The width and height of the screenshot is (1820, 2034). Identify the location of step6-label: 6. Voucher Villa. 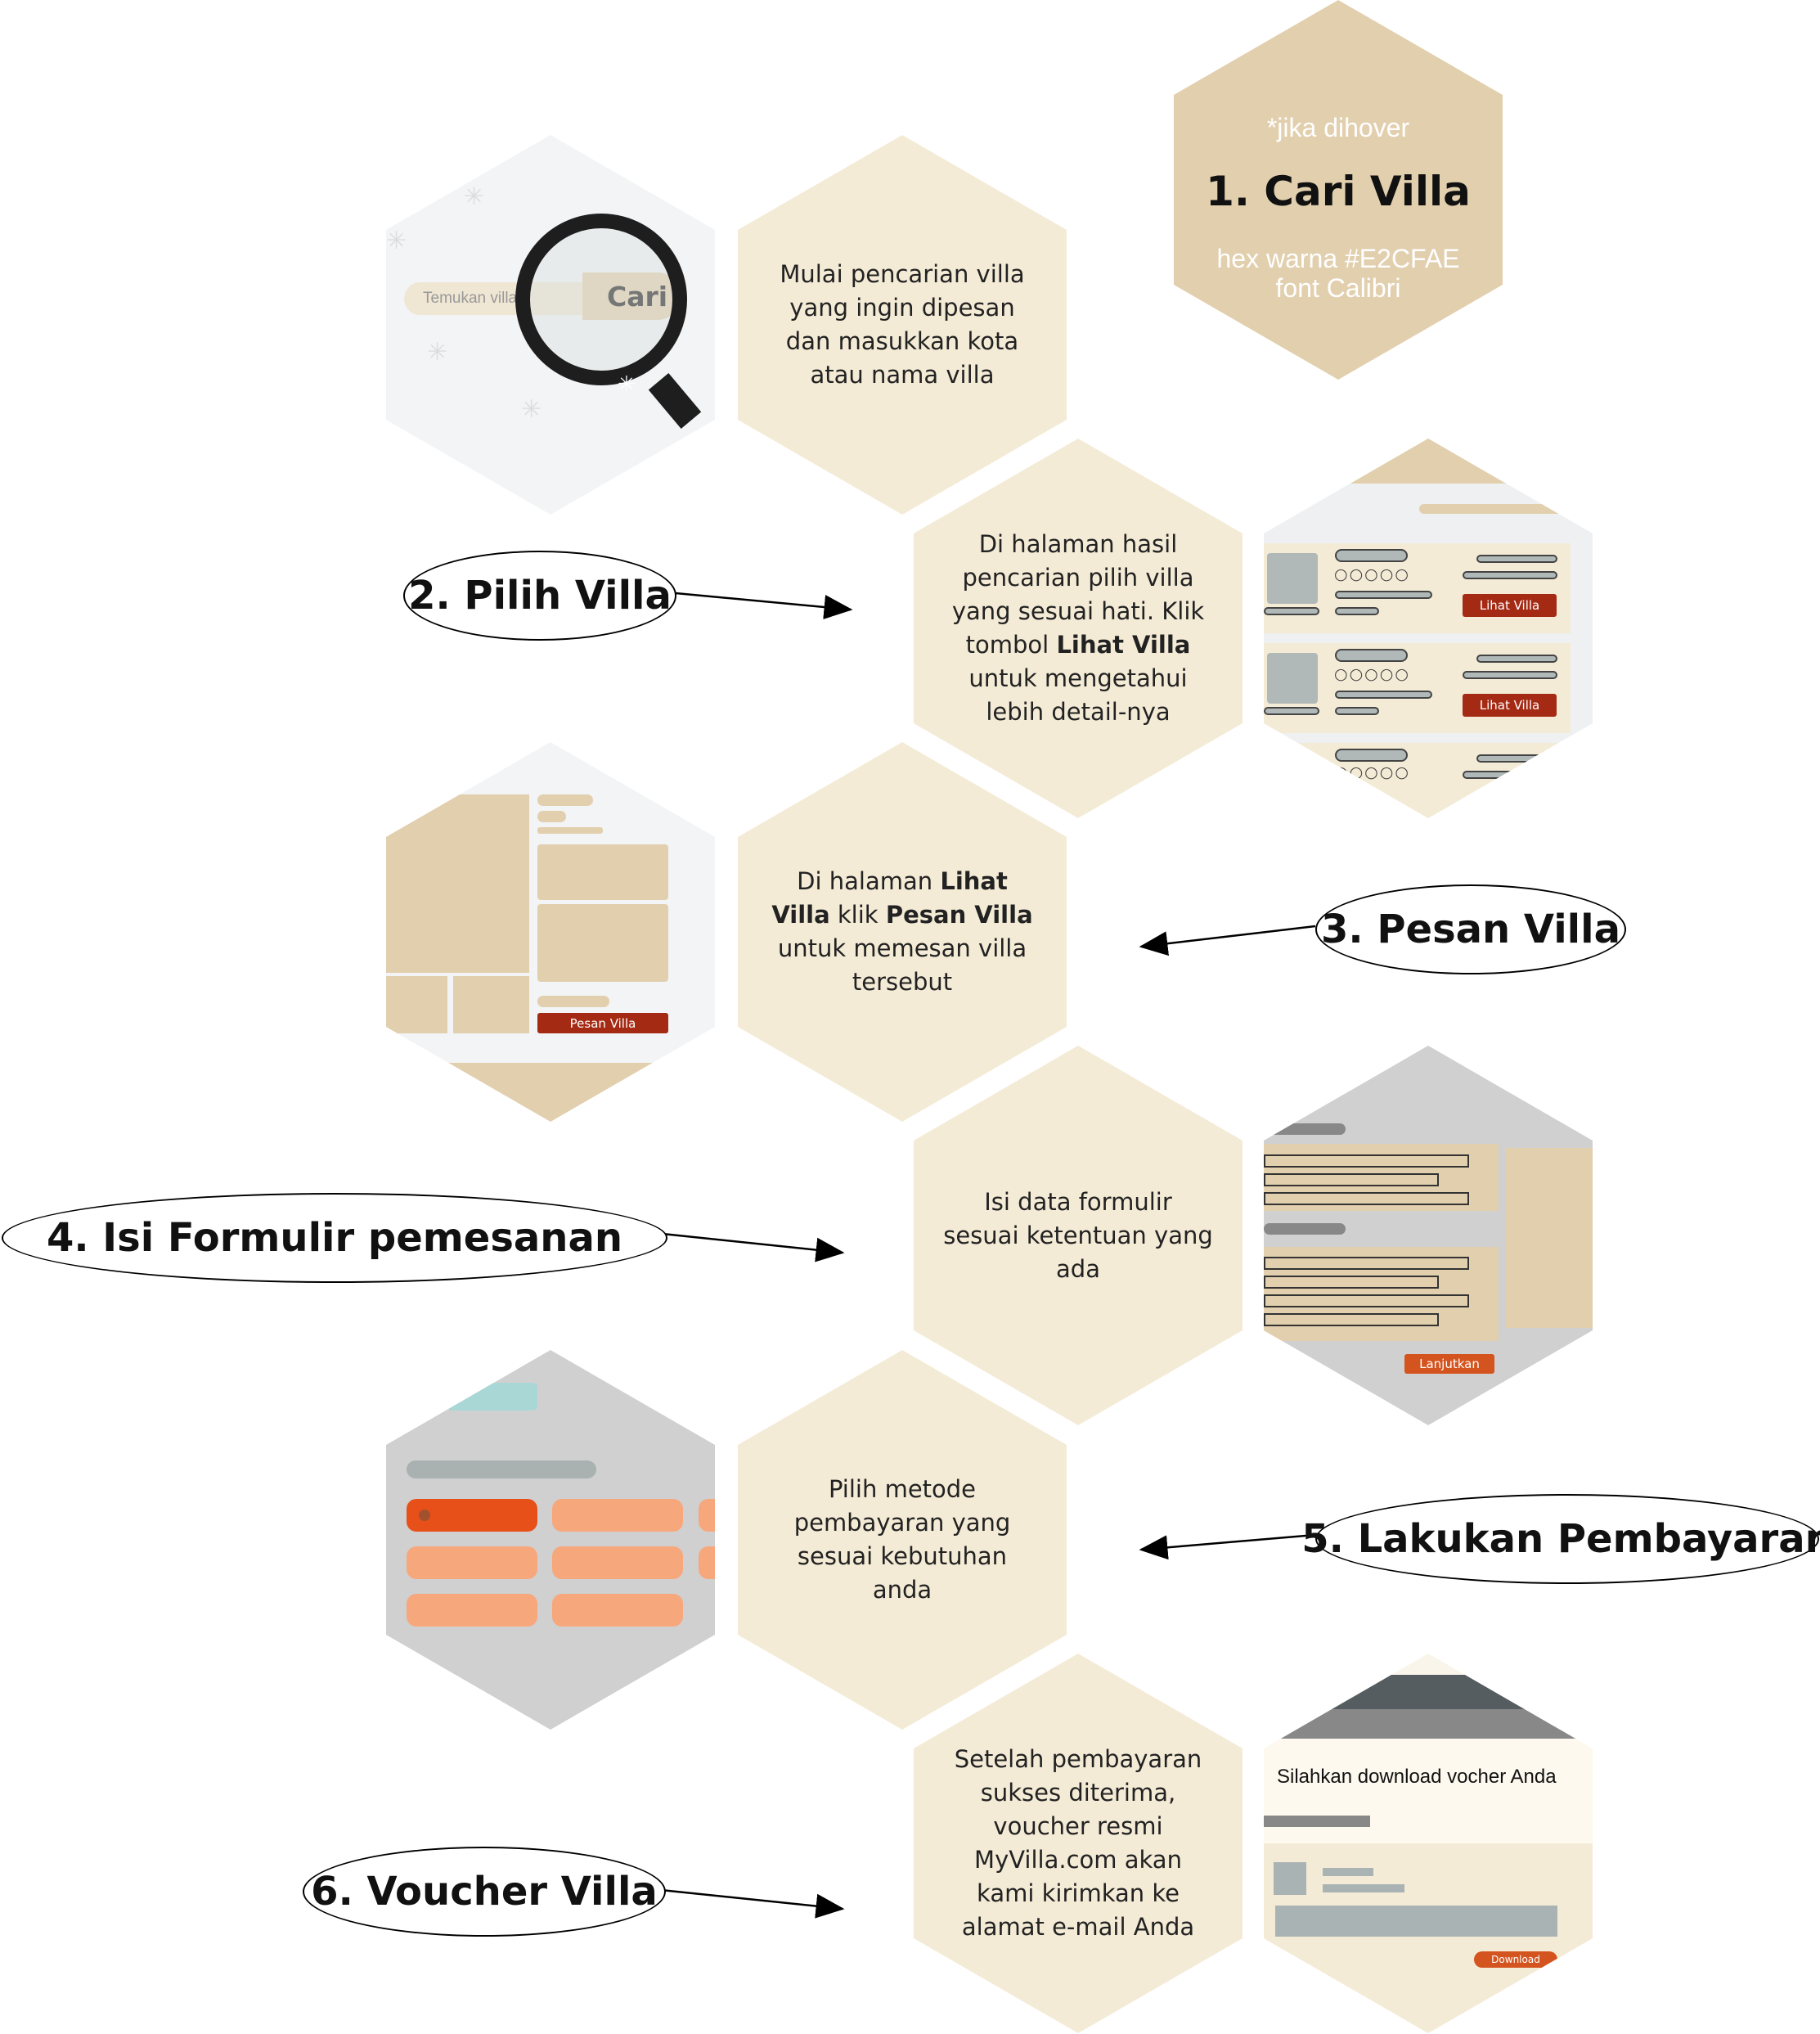
(485, 1892).